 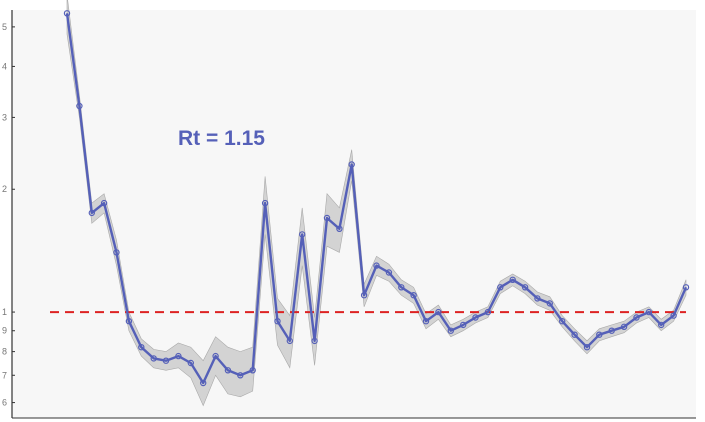 I want to click on y-tick-label: 2, so click(x=4, y=189).